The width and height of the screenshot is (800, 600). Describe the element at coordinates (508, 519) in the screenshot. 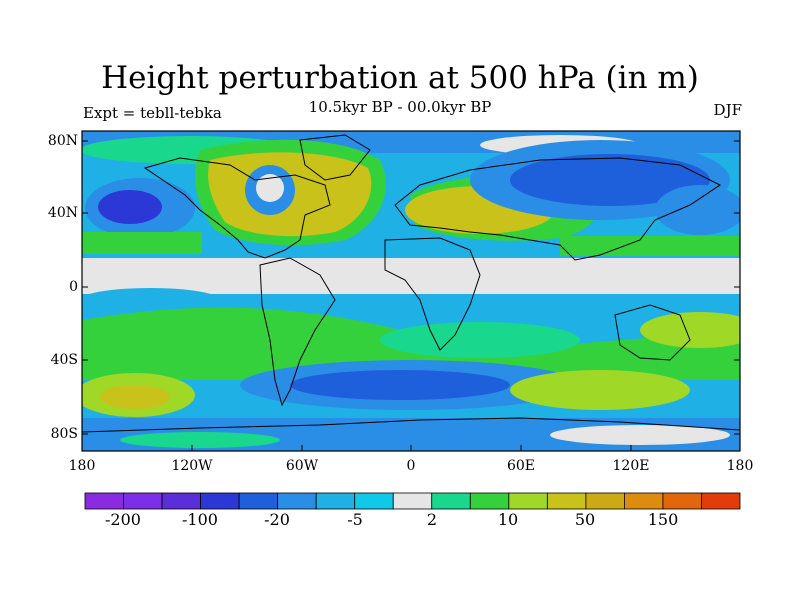

I see `colorbar-label-10: 10` at that location.